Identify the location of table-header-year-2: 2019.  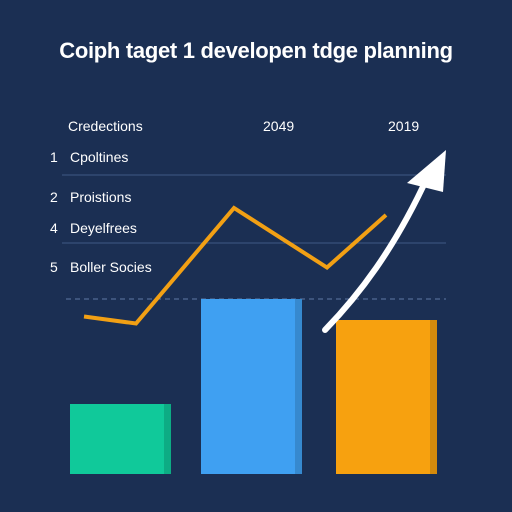
(403, 126).